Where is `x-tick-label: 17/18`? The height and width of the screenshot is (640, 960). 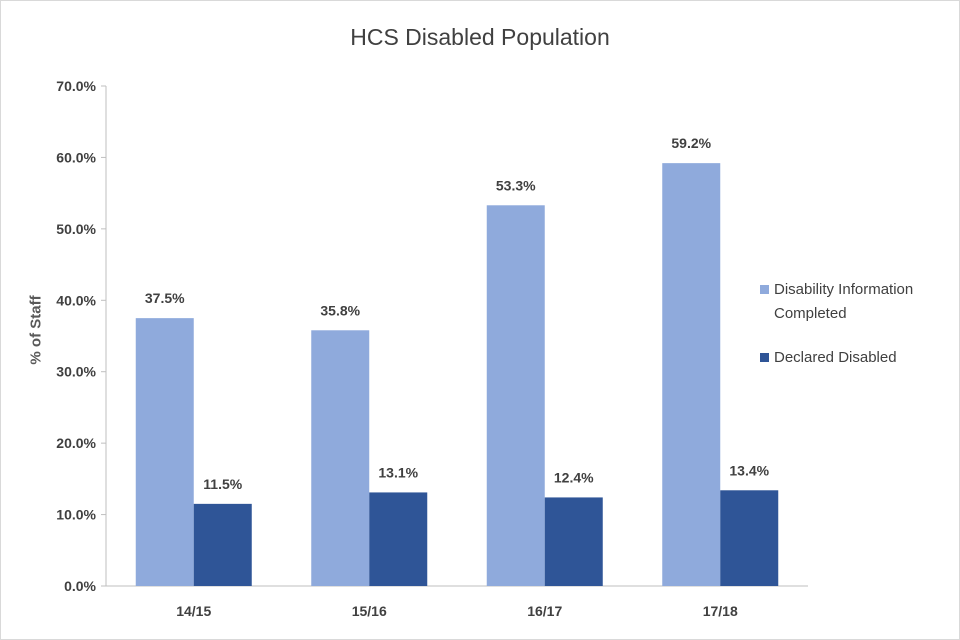 x-tick-label: 17/18 is located at coordinates (720, 611).